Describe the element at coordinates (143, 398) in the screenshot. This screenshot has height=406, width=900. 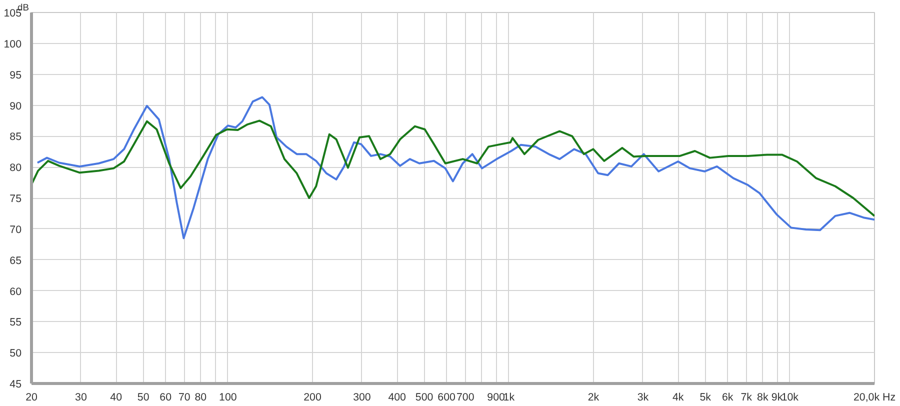
I see `x-tick-label: 50` at that location.